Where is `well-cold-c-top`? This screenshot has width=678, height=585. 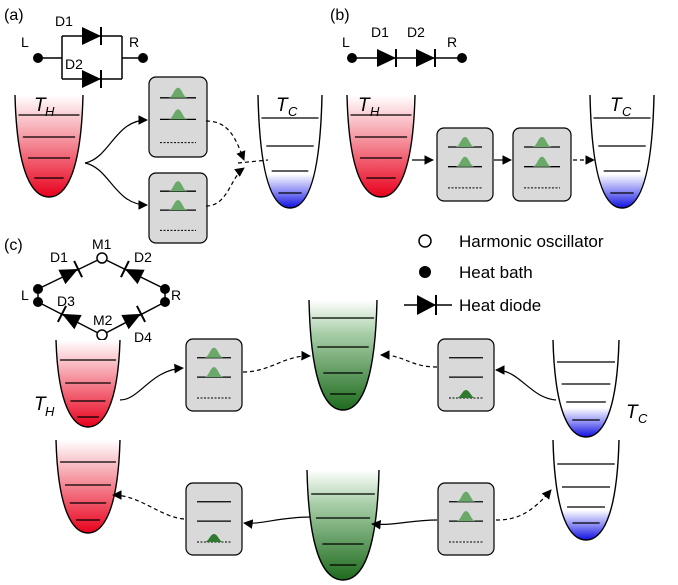
well-cold-c-top is located at coordinates (586, 388).